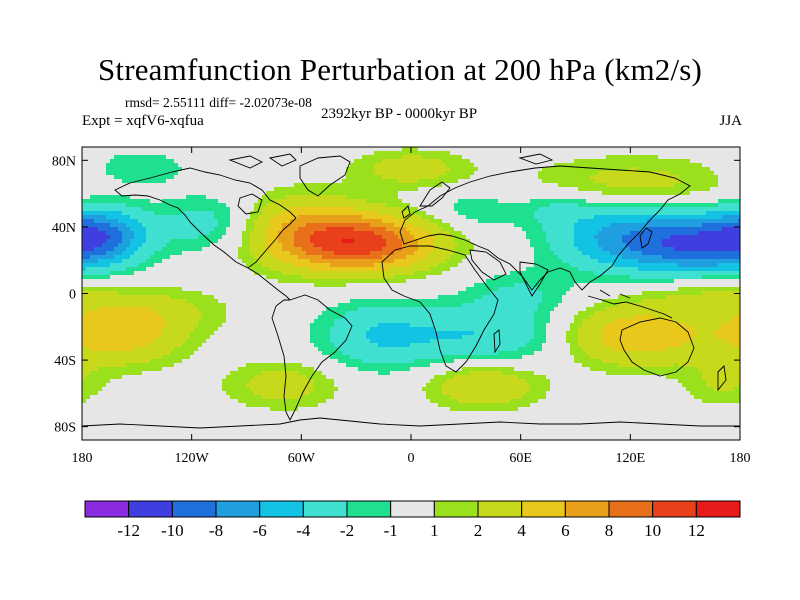 The image size is (800, 600). What do you see at coordinates (609, 530) in the screenshot?
I see `colorbar-label: 8` at bounding box center [609, 530].